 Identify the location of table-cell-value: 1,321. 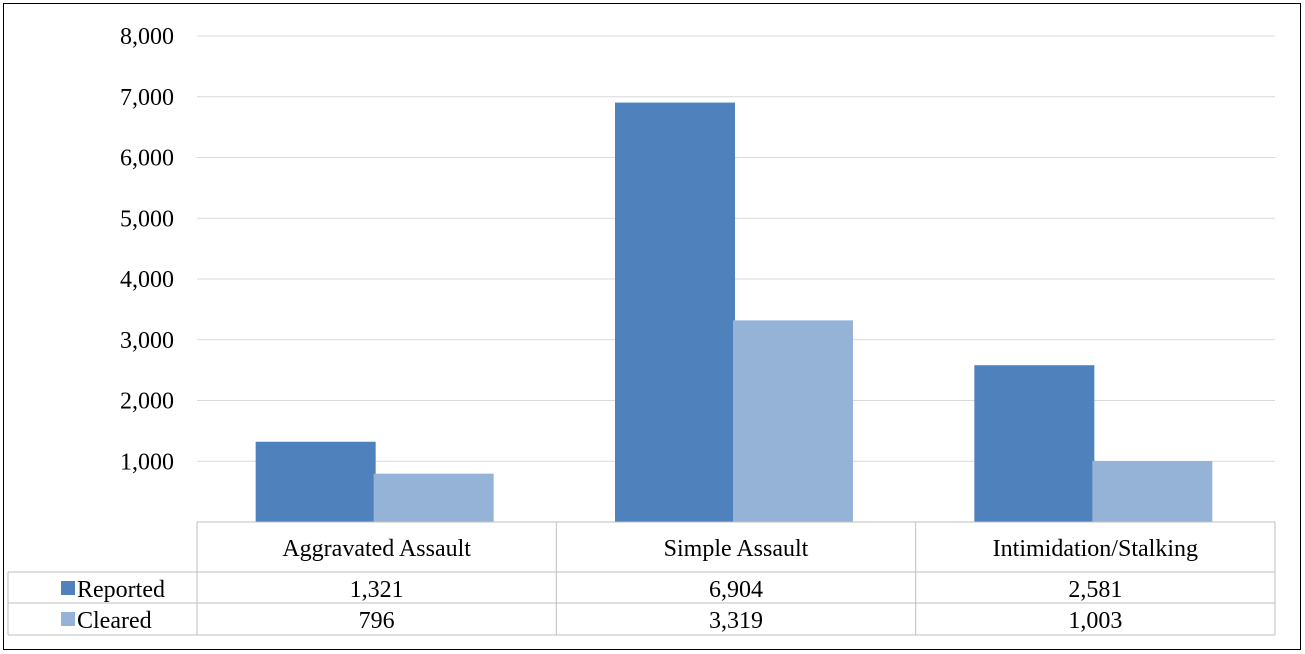
(377, 590).